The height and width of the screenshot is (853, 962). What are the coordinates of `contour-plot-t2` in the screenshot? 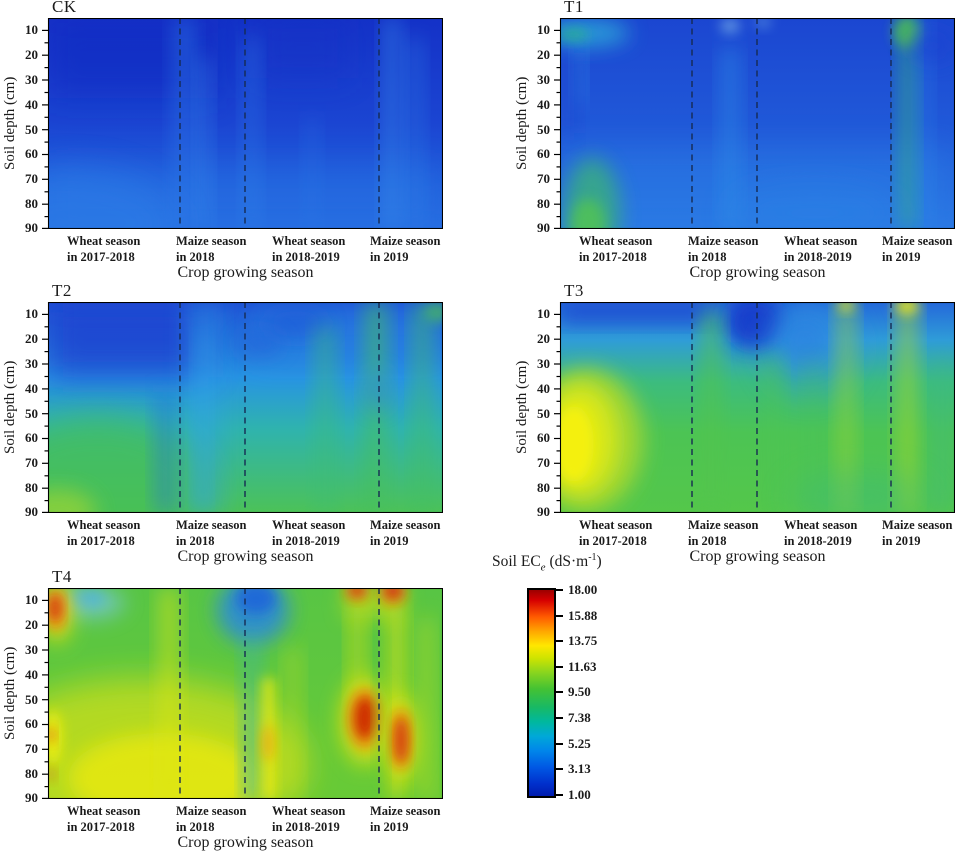 It's located at (242, 407).